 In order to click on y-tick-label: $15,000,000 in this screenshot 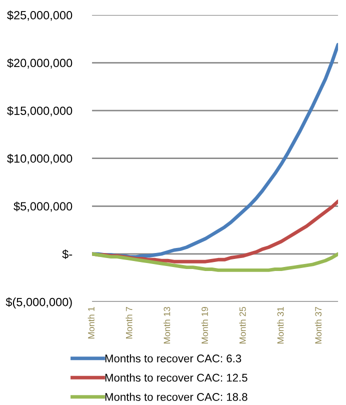, I will do `click(39, 111)`.